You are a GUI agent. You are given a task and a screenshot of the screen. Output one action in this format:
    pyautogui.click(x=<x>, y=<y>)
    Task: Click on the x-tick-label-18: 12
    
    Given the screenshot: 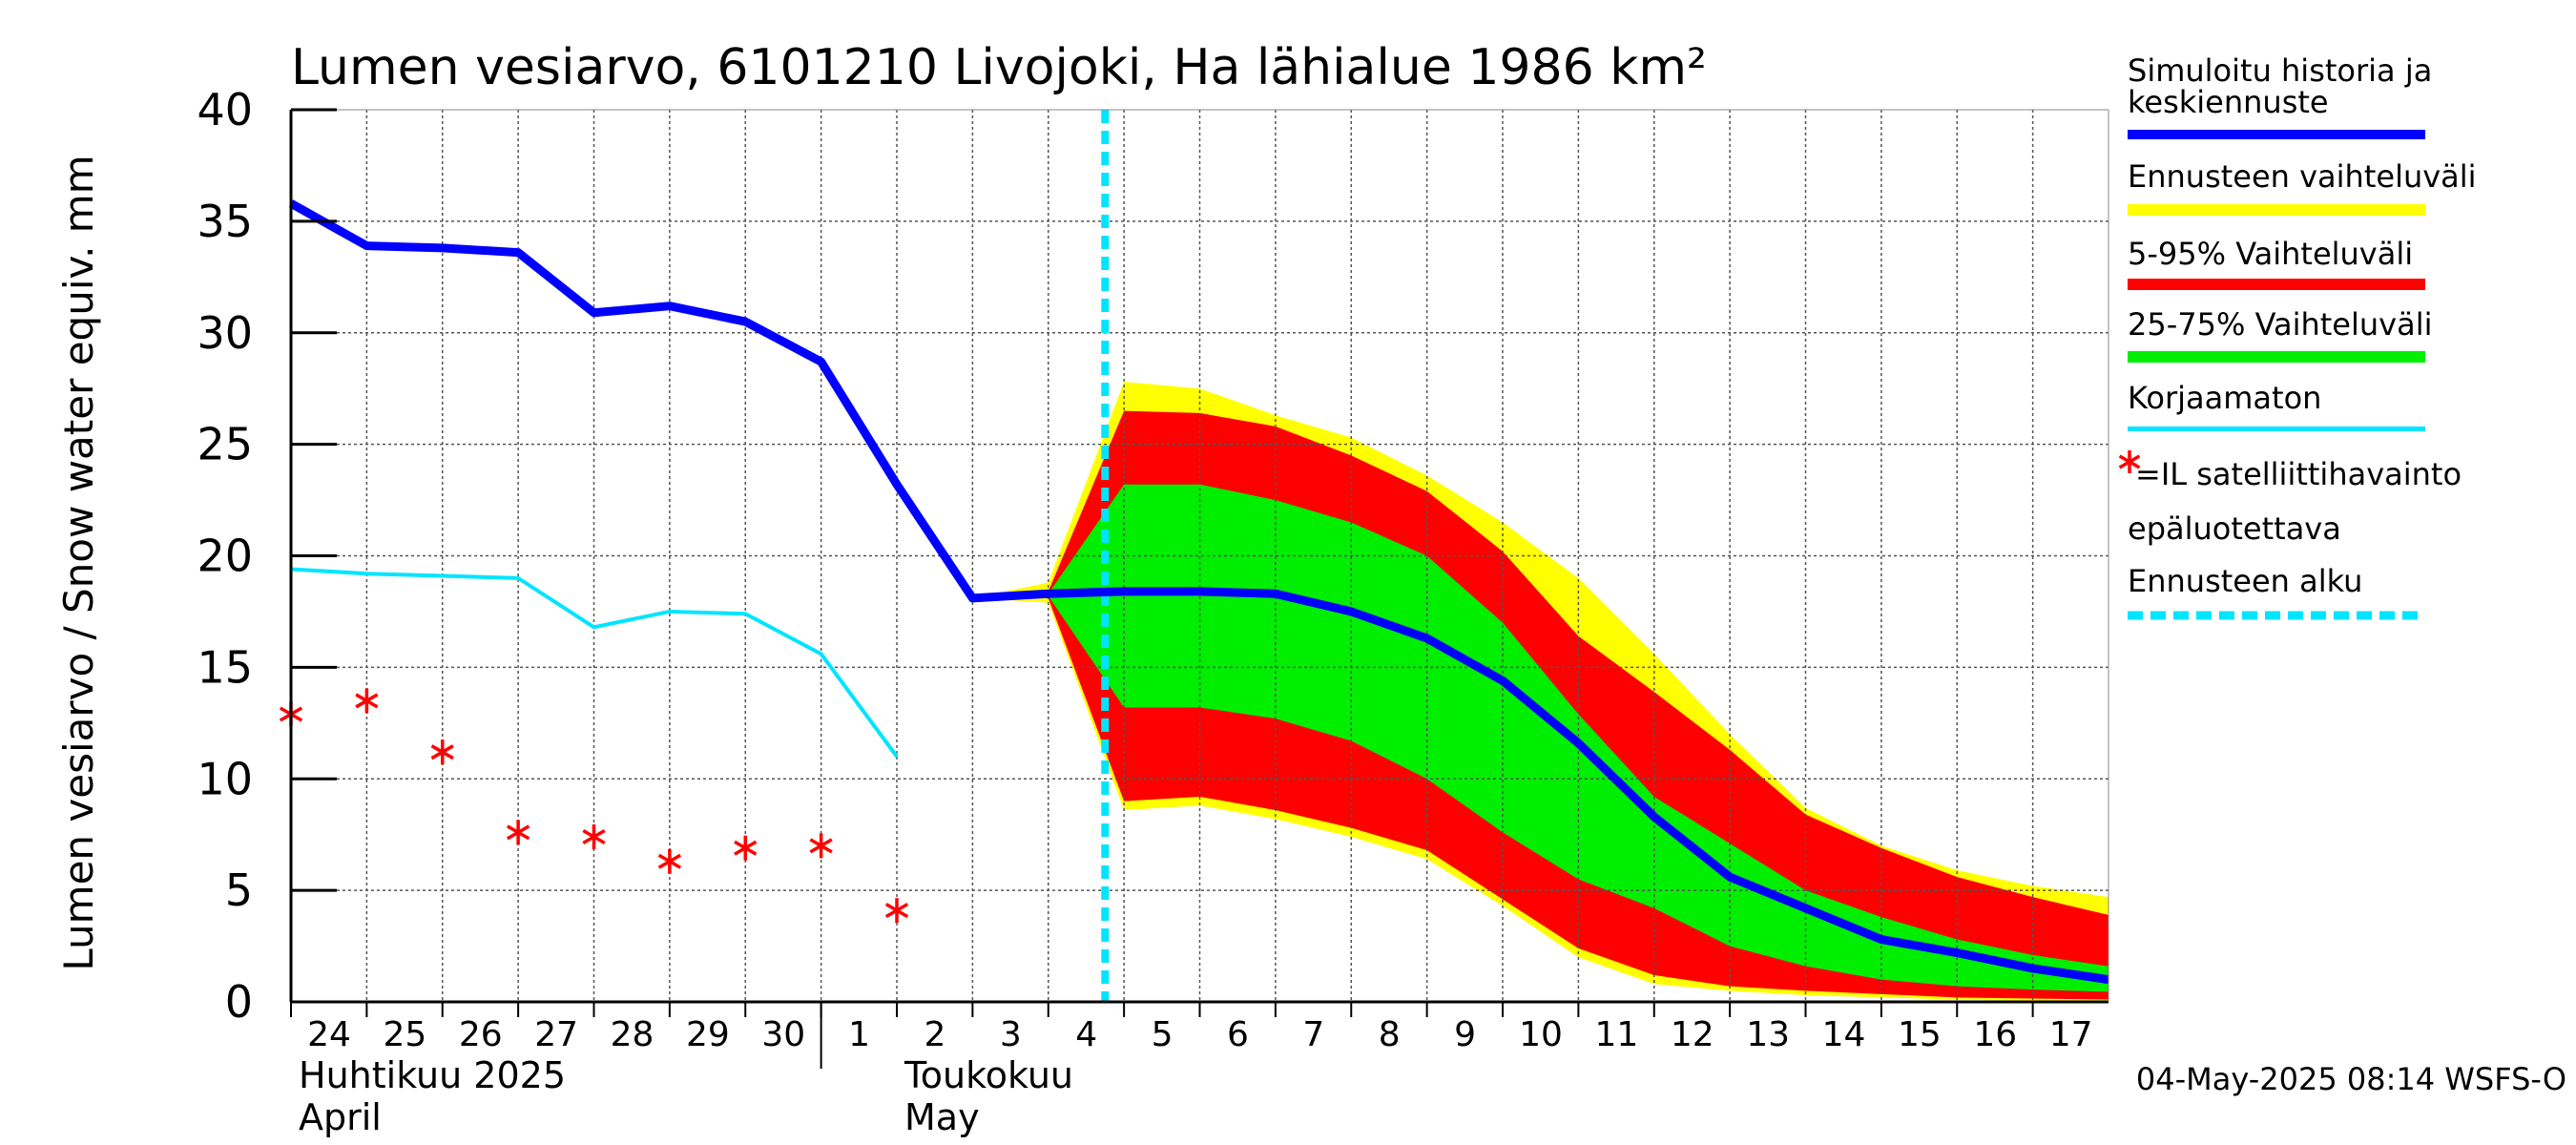 What is the action you would take?
    pyautogui.click(x=1692, y=1034)
    